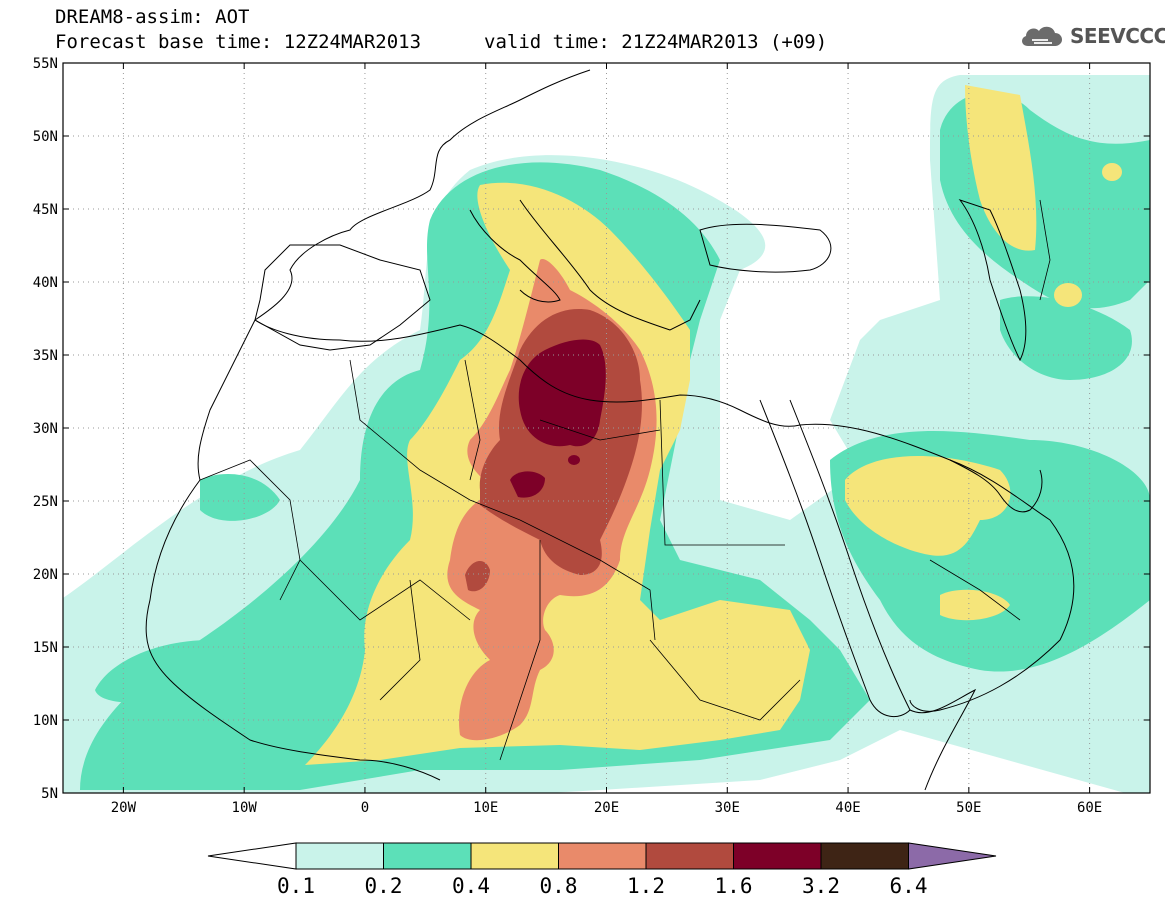  Describe the element at coordinates (365, 808) in the screenshot. I see `lon-label: 0` at that location.